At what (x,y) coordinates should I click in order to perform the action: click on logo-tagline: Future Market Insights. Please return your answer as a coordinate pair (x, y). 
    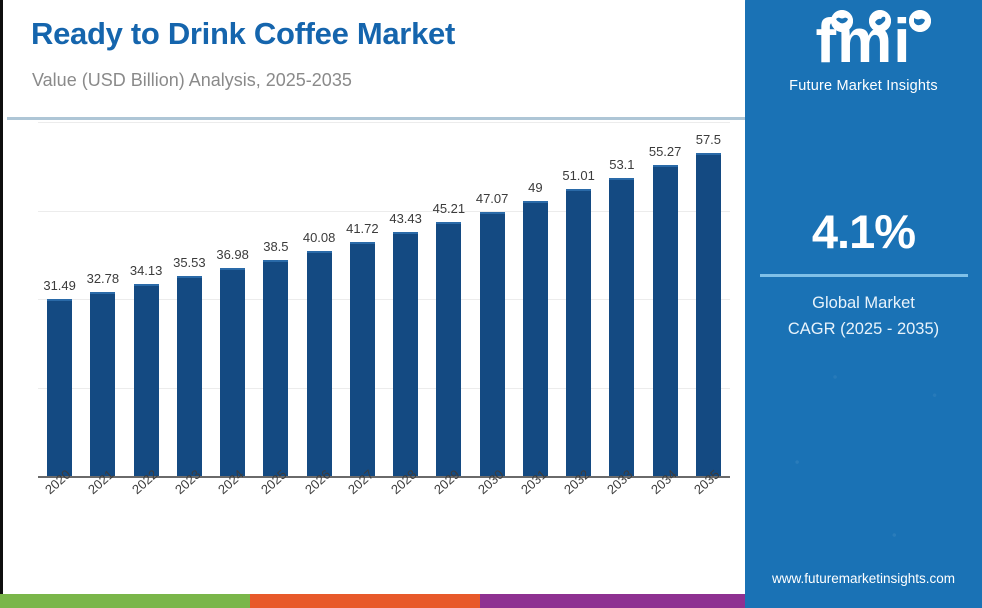
    Looking at the image, I should click on (863, 86).